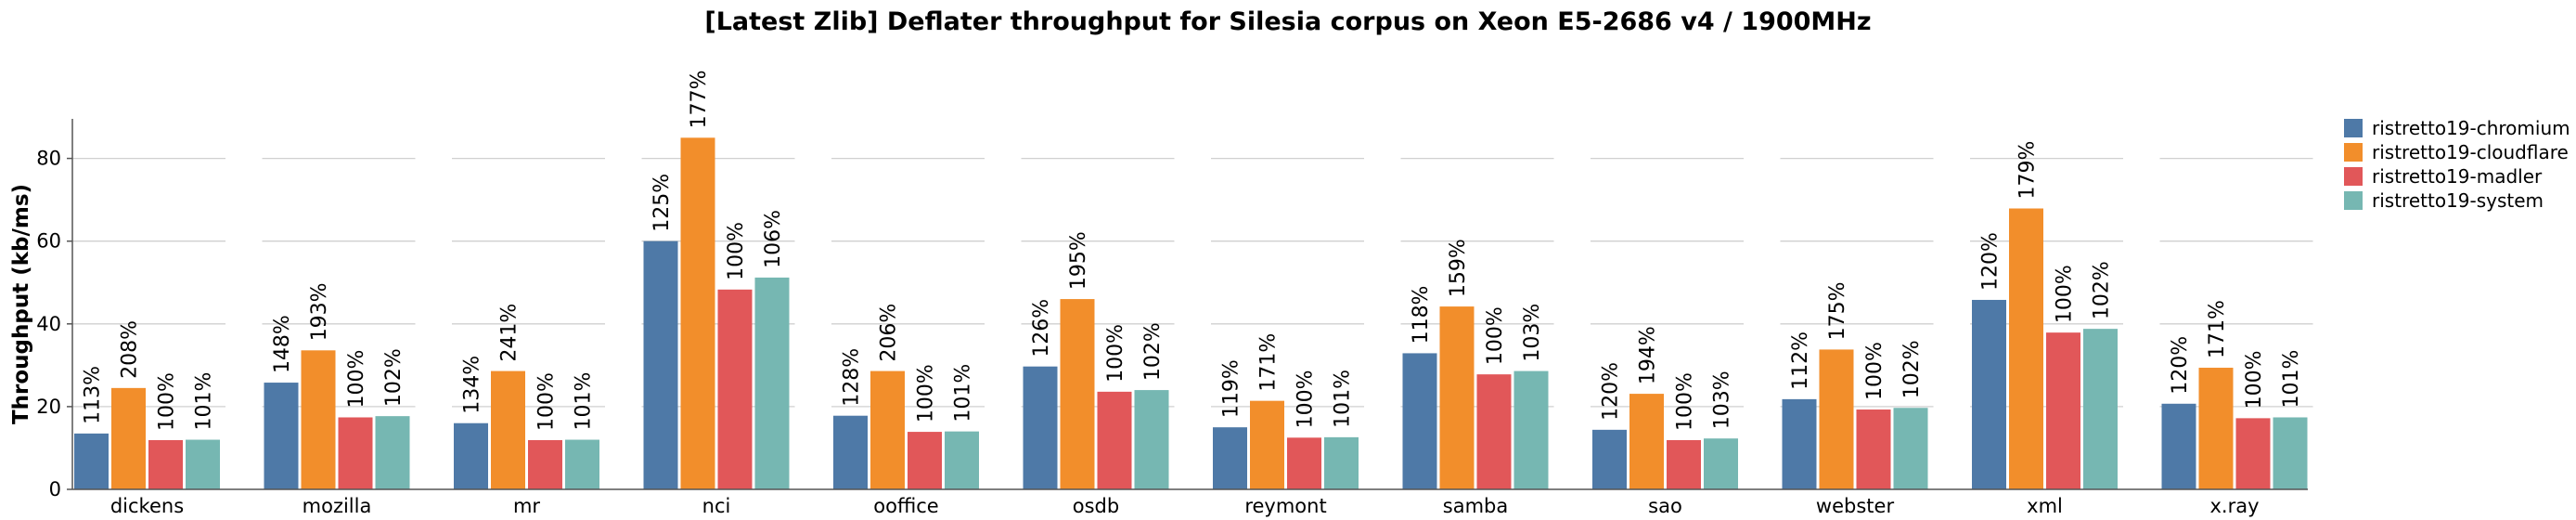 The image size is (2576, 520). I want to click on legend-swatch-ristretto19-madler, so click(2353, 176).